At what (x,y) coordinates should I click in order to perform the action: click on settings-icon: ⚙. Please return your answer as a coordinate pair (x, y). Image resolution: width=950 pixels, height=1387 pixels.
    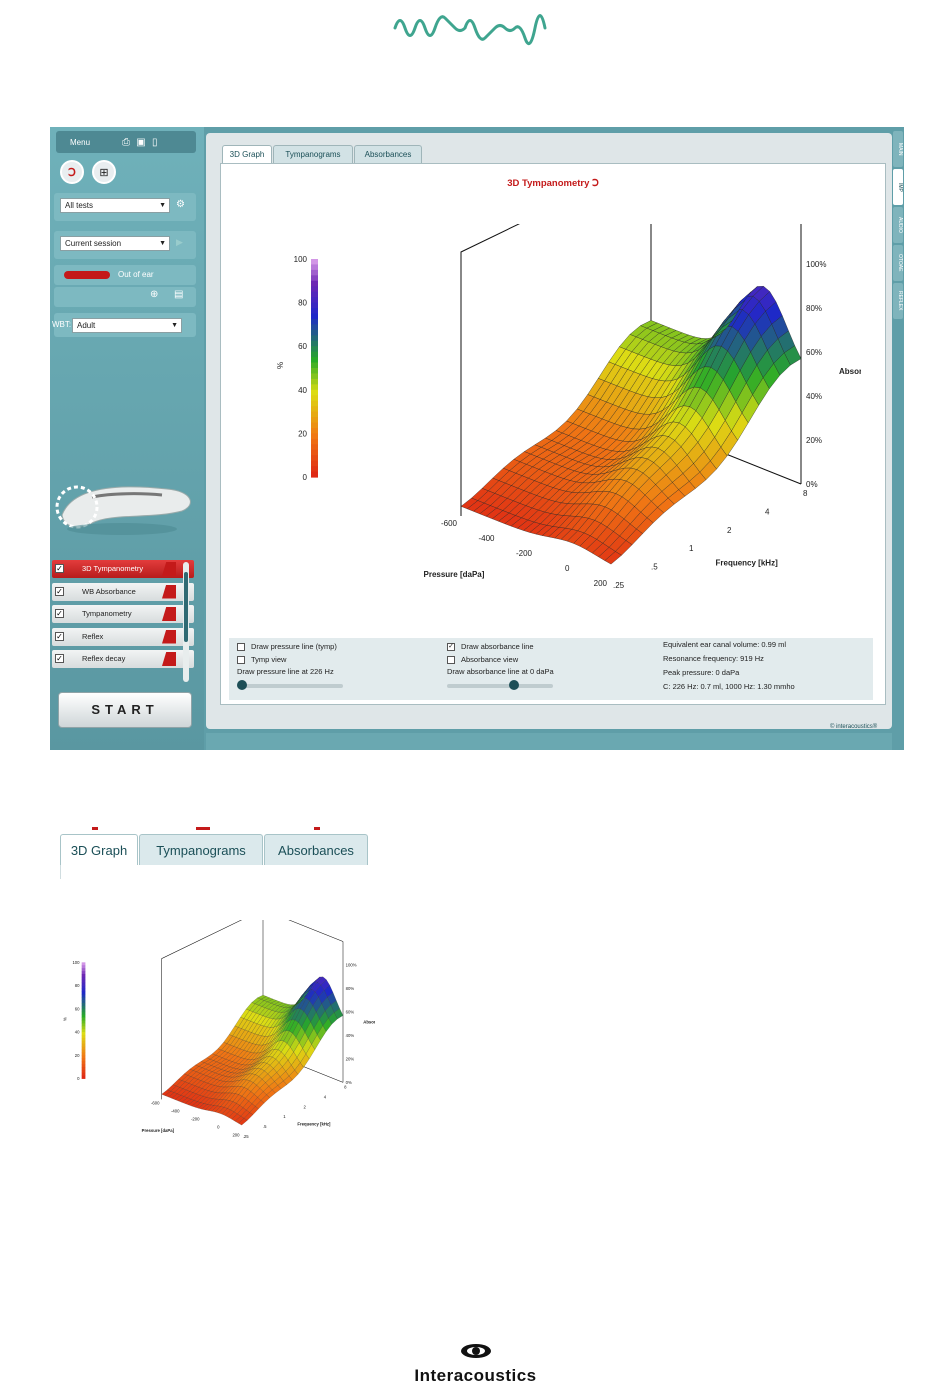
    Looking at the image, I should click on (180, 204).